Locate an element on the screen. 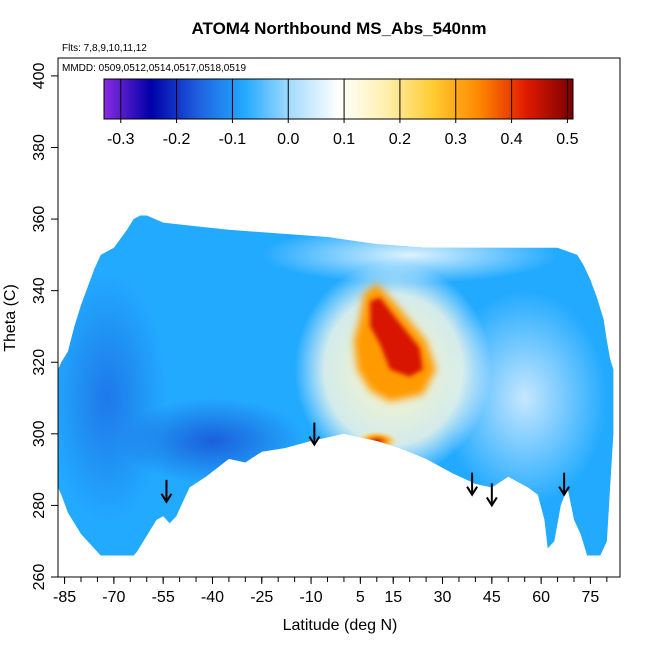 The image size is (650, 650). colorbar-tick-label: -0.3 is located at coordinates (121, 139).